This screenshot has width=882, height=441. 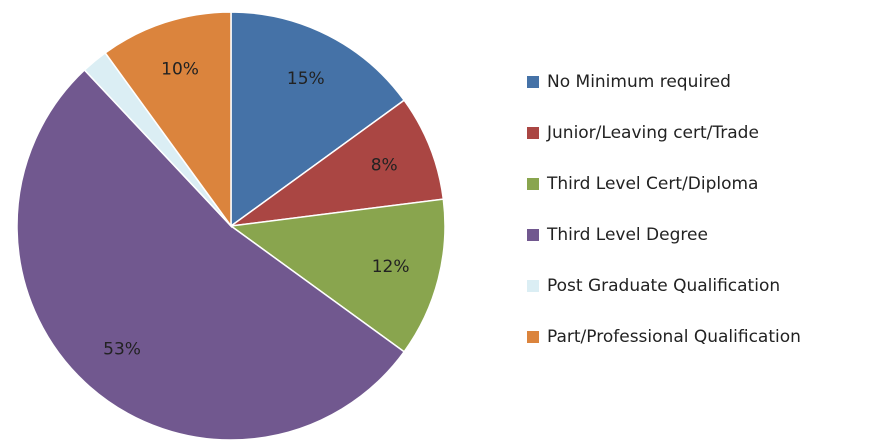 I want to click on legend-label: Third Level Degree, so click(x=627, y=235).